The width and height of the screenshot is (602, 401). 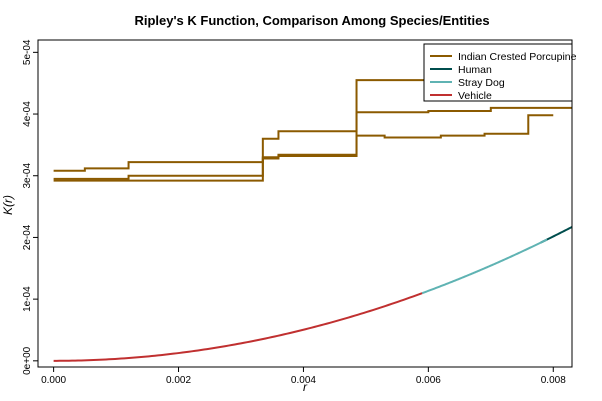 I want to click on y-tick-label: 0e+00, so click(x=27, y=360).